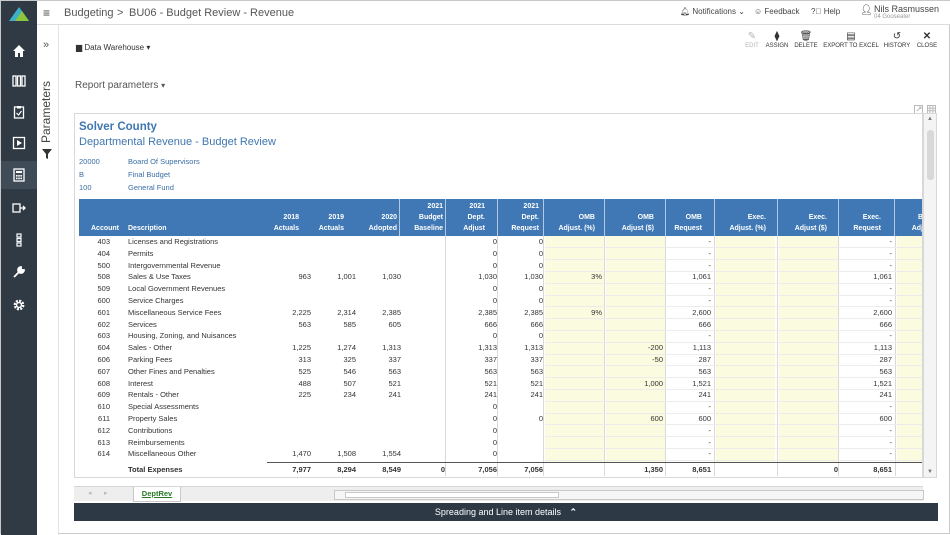 The height and width of the screenshot is (535, 950). Describe the element at coordinates (655, 348) in the screenshot. I see `cell-od: -200` at that location.